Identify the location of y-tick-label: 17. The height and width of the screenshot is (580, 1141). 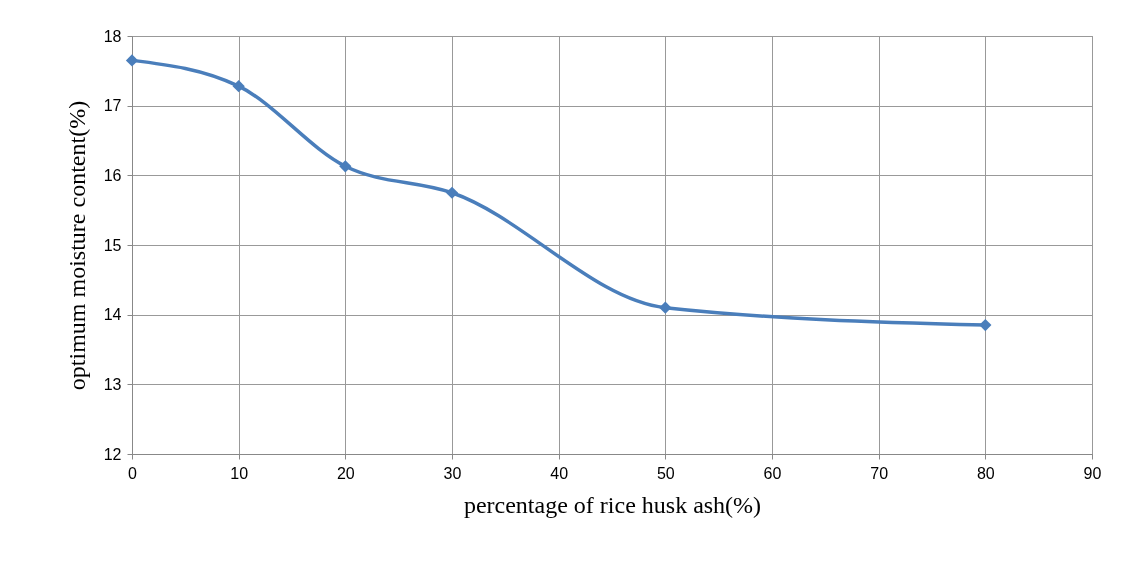
(112, 106).